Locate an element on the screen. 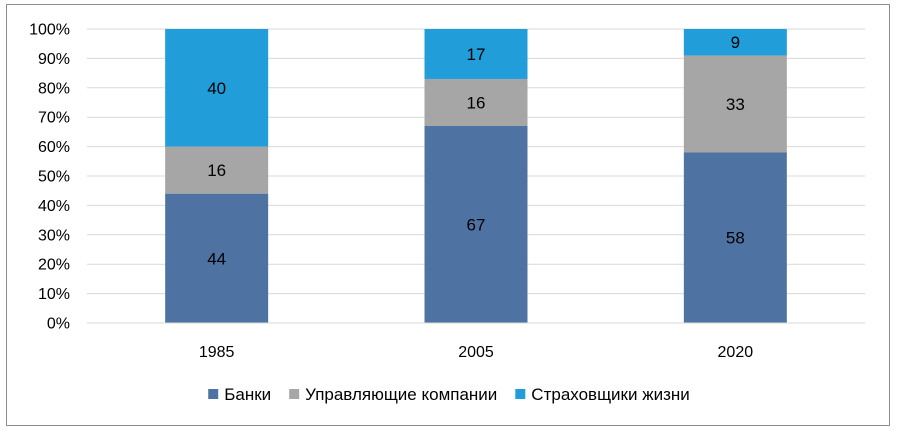  data-label: 9 is located at coordinates (735, 42).